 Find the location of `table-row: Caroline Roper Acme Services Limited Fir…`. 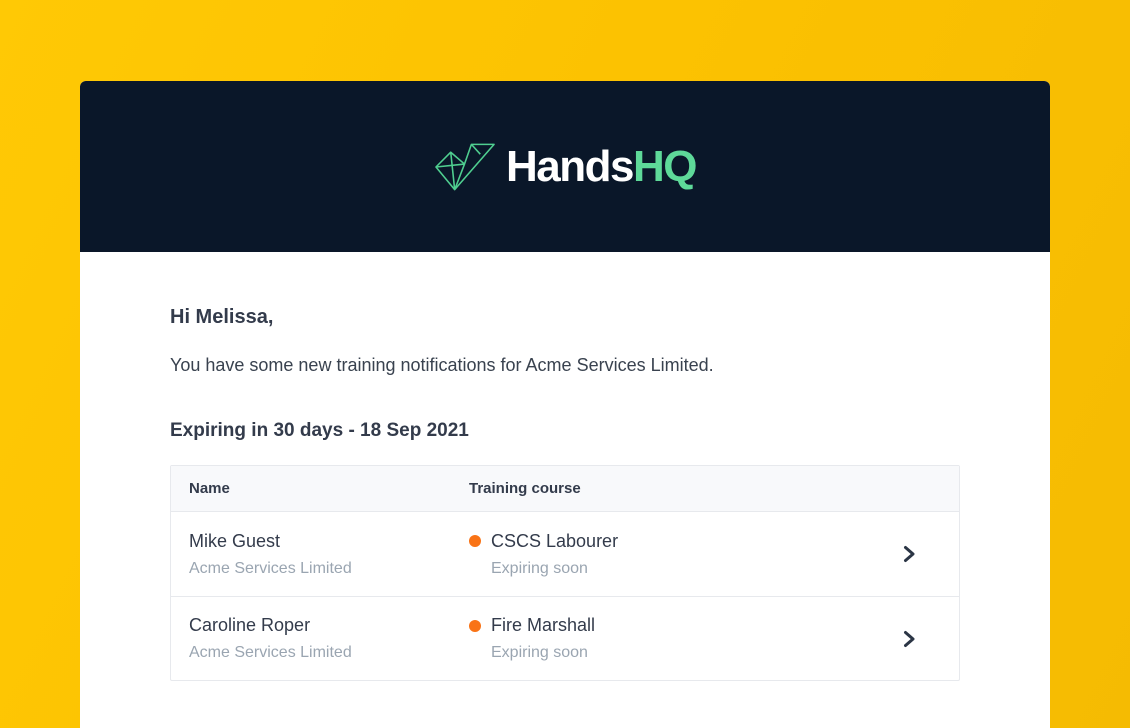

table-row: Caroline Roper Acme Services Limited Fir… is located at coordinates (565, 638).